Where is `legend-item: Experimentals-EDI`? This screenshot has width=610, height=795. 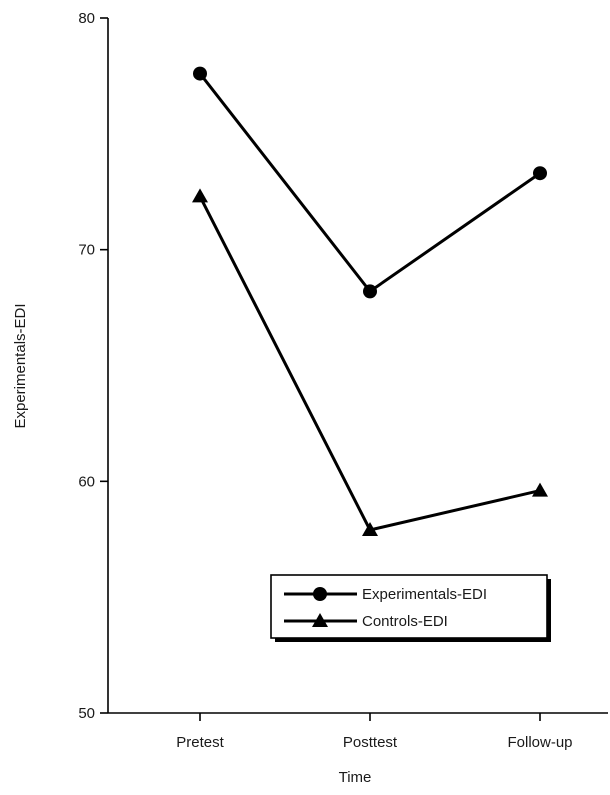
legend-item: Experimentals-EDI is located at coordinates (385, 594).